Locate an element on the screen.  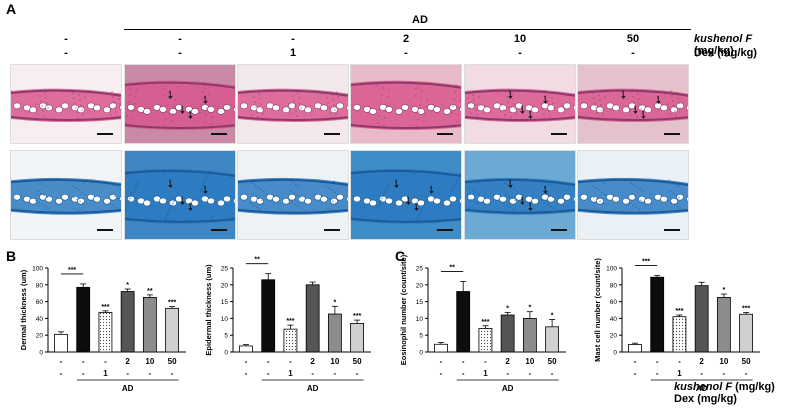
dex-dose-1: - is located at coordinates (180, 53).